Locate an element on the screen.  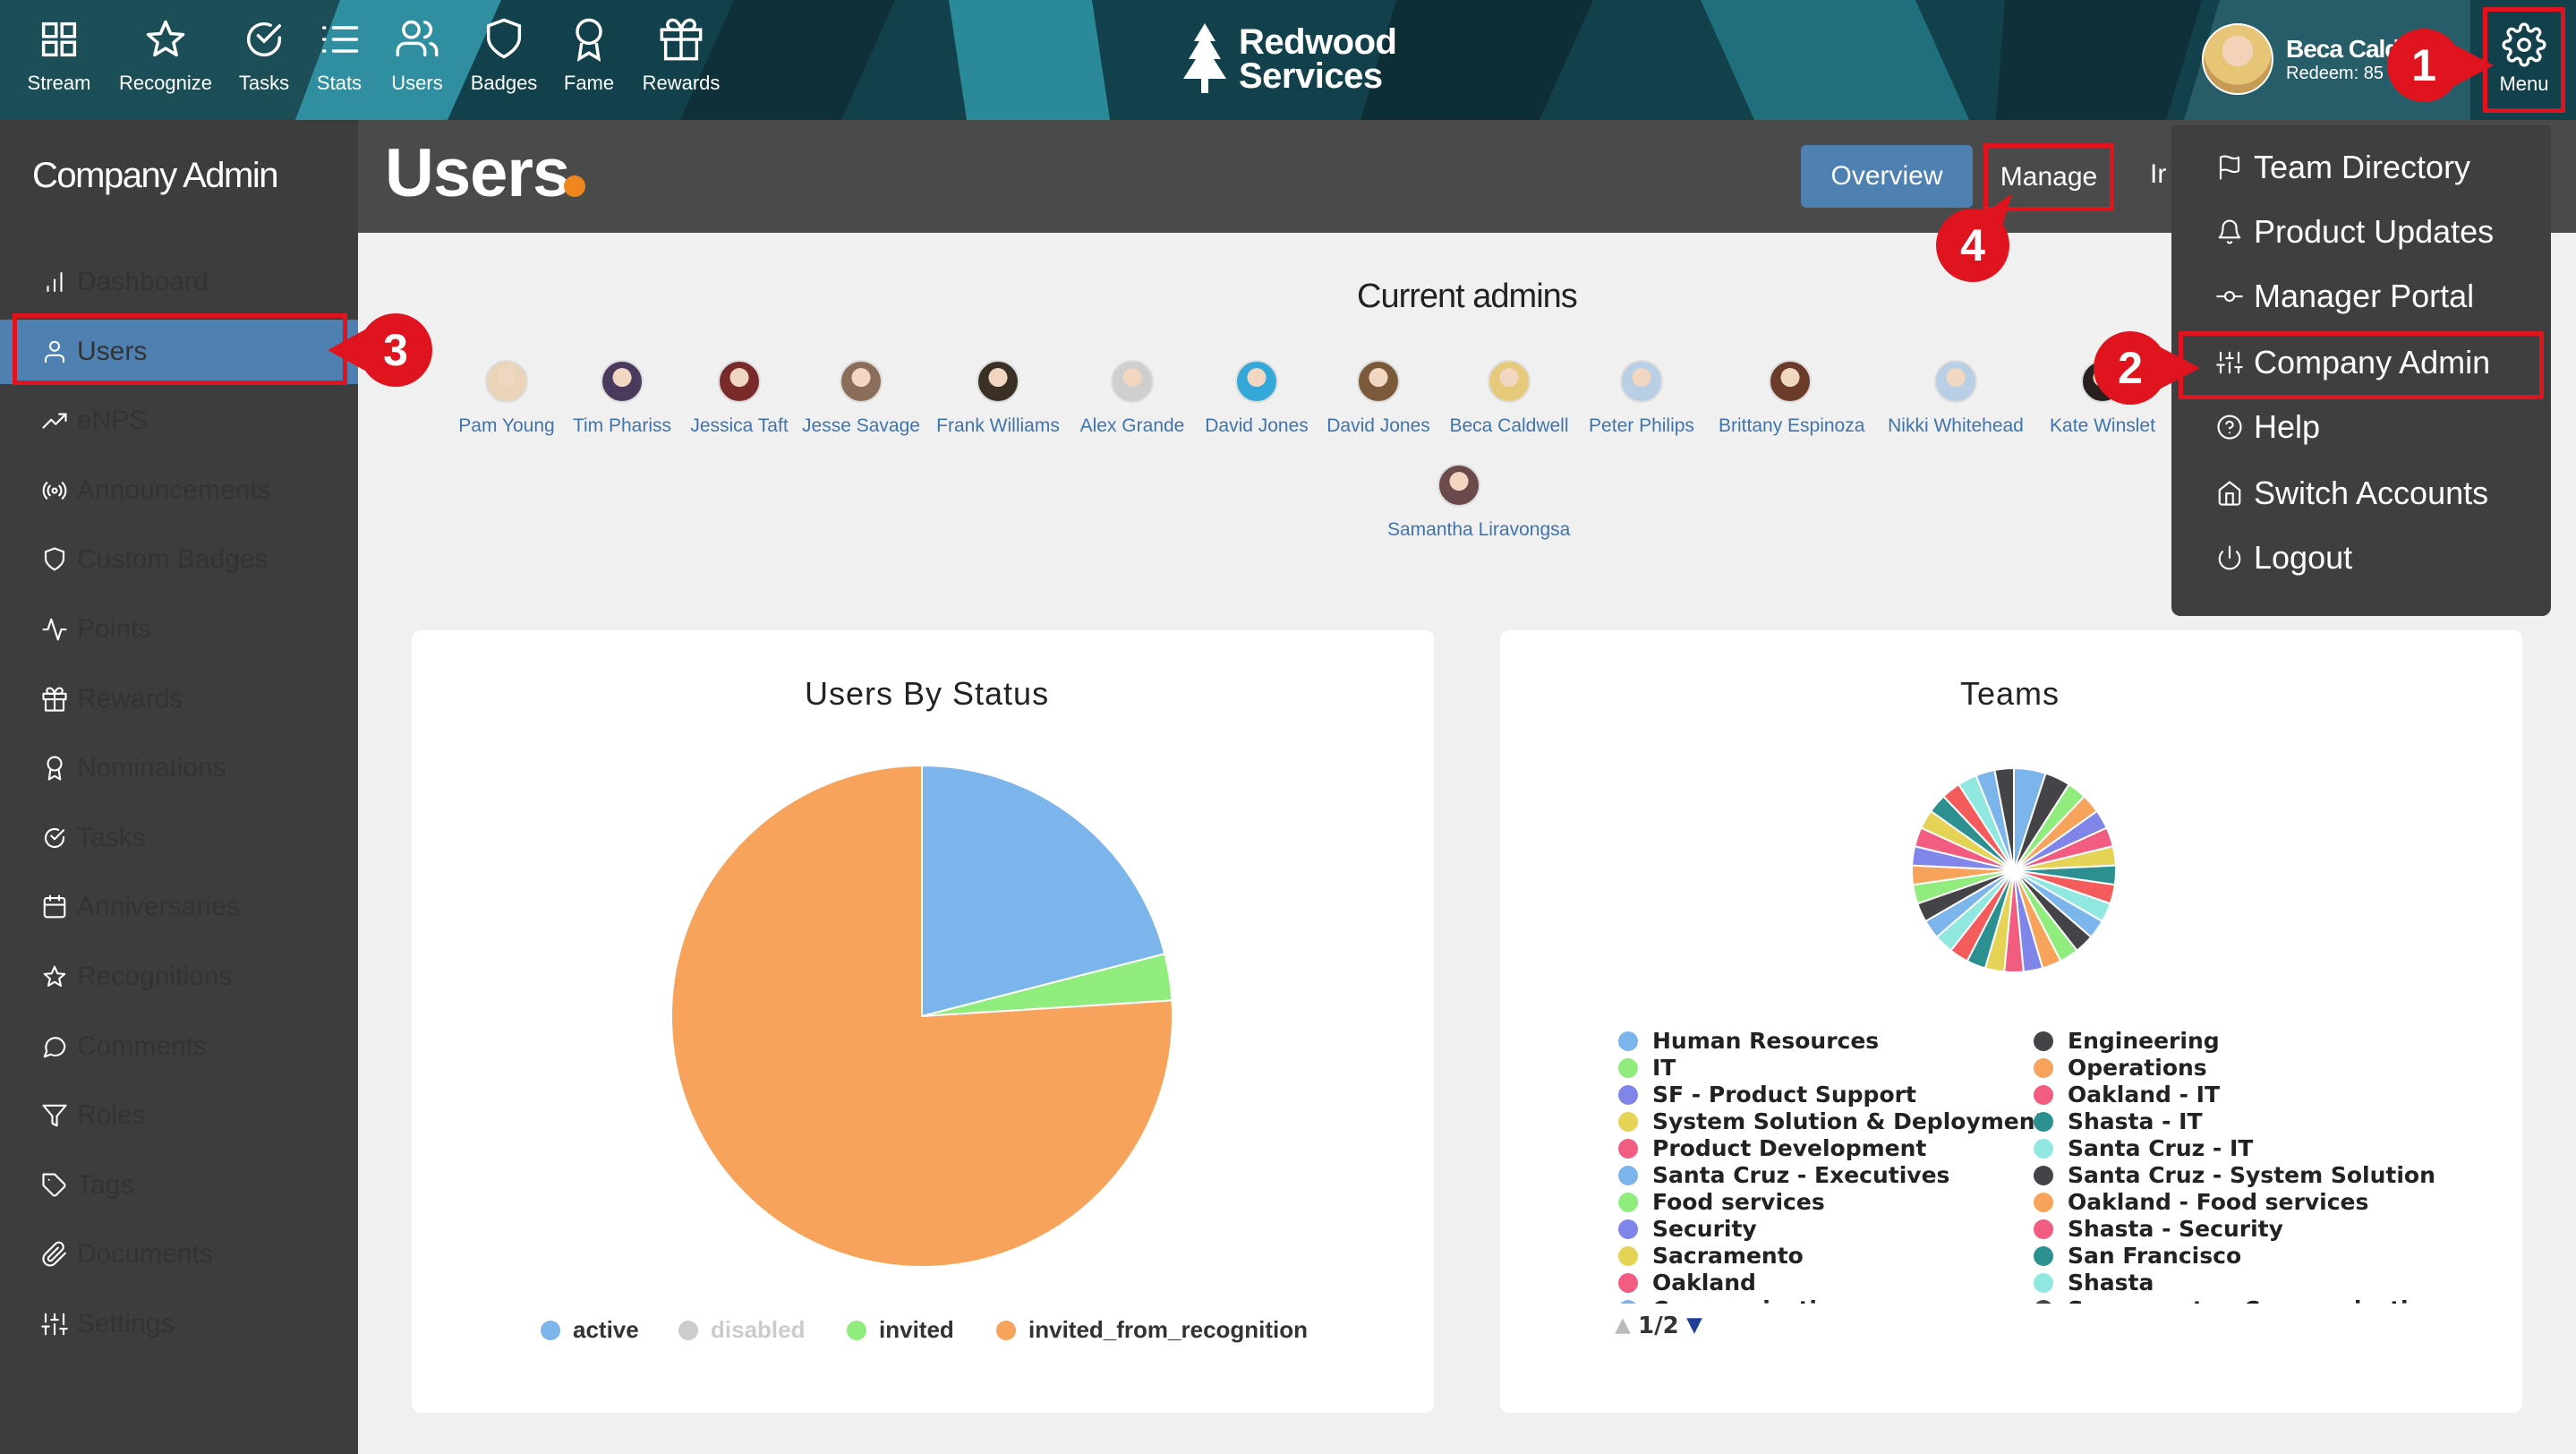
teams-legend-item: Oakland - Food services is located at coordinates (2201, 1202).